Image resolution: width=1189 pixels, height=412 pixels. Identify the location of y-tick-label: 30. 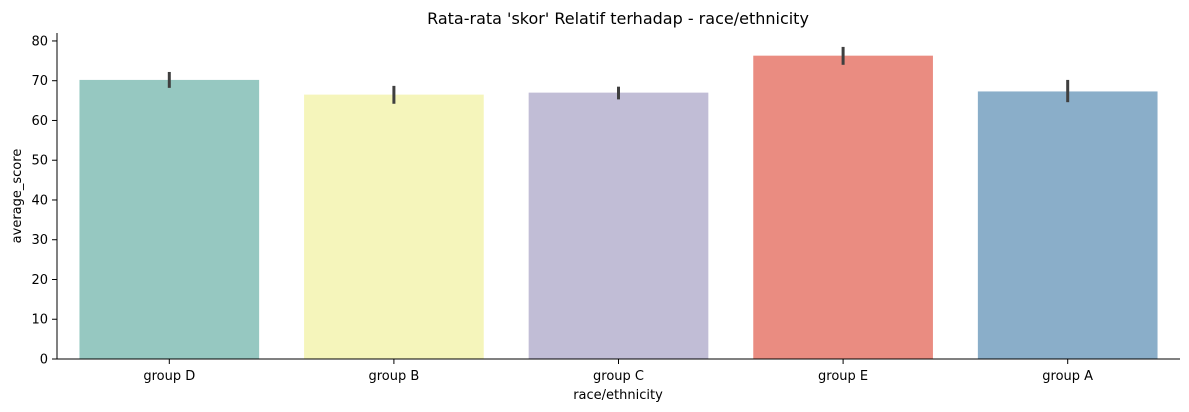
(39, 240).